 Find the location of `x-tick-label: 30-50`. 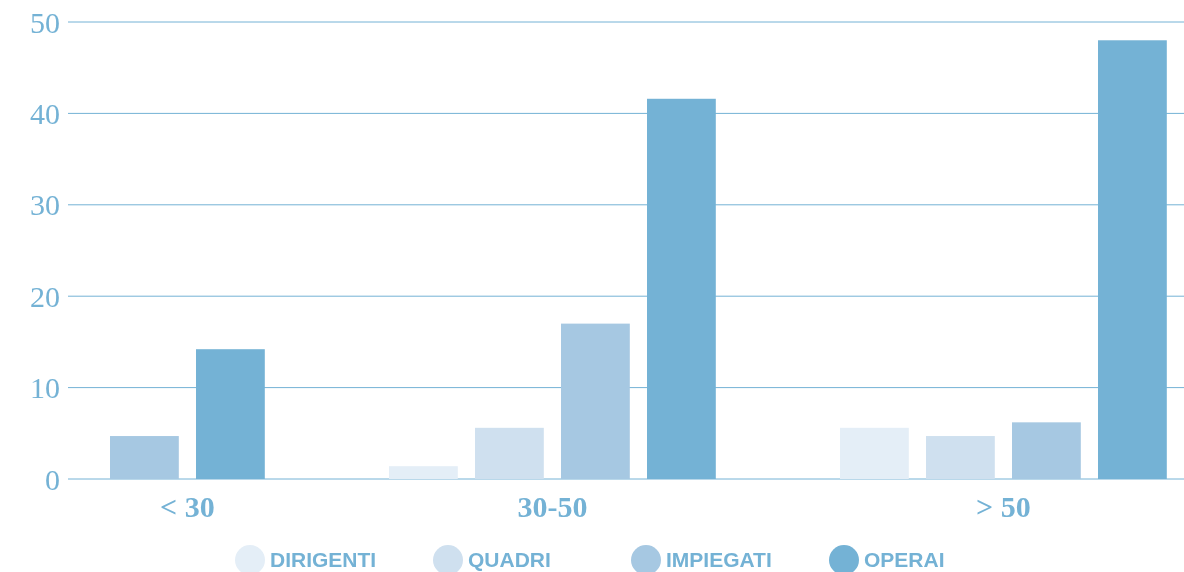

x-tick-label: 30-50 is located at coordinates (552, 506).